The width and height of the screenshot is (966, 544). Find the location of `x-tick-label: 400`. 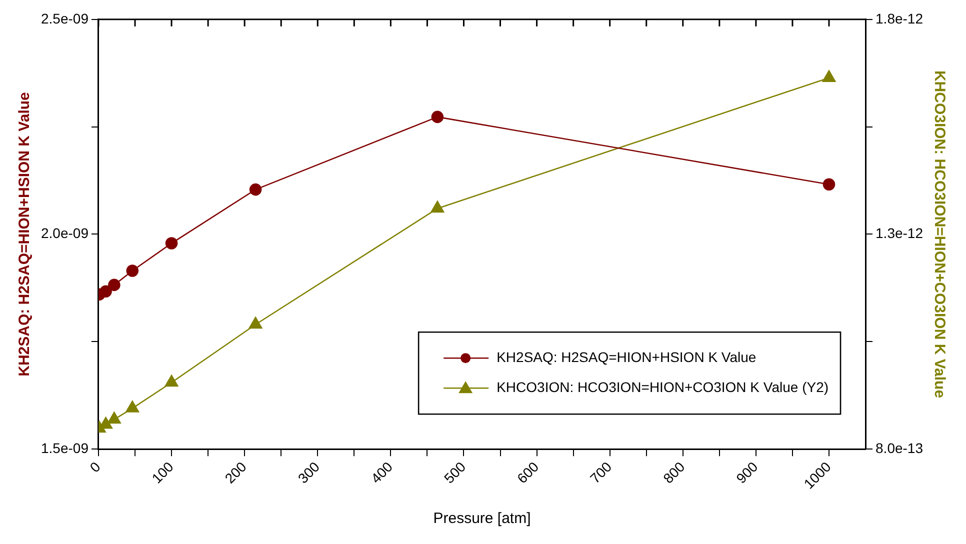

x-tick-label: 400 is located at coordinates (382, 472).